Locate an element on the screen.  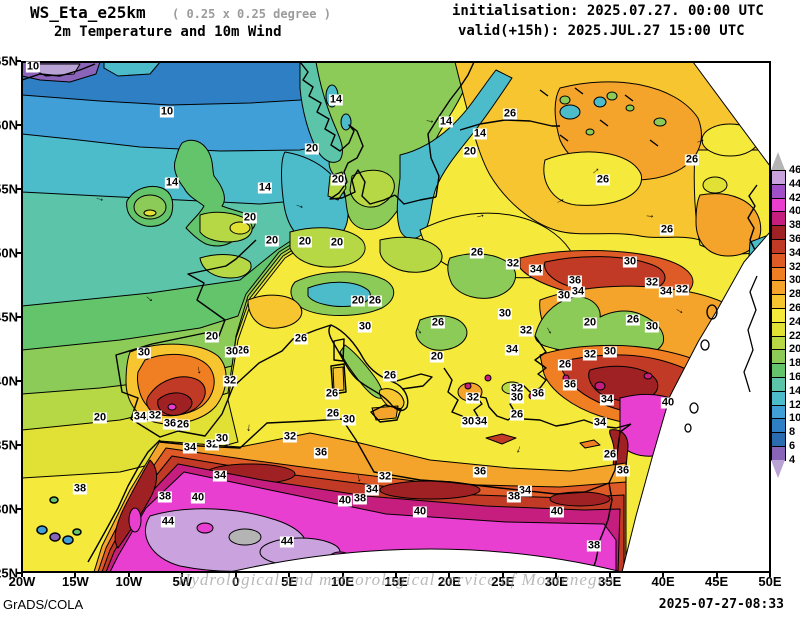
x-tick-label: 45E is located at coordinates (716, 581).